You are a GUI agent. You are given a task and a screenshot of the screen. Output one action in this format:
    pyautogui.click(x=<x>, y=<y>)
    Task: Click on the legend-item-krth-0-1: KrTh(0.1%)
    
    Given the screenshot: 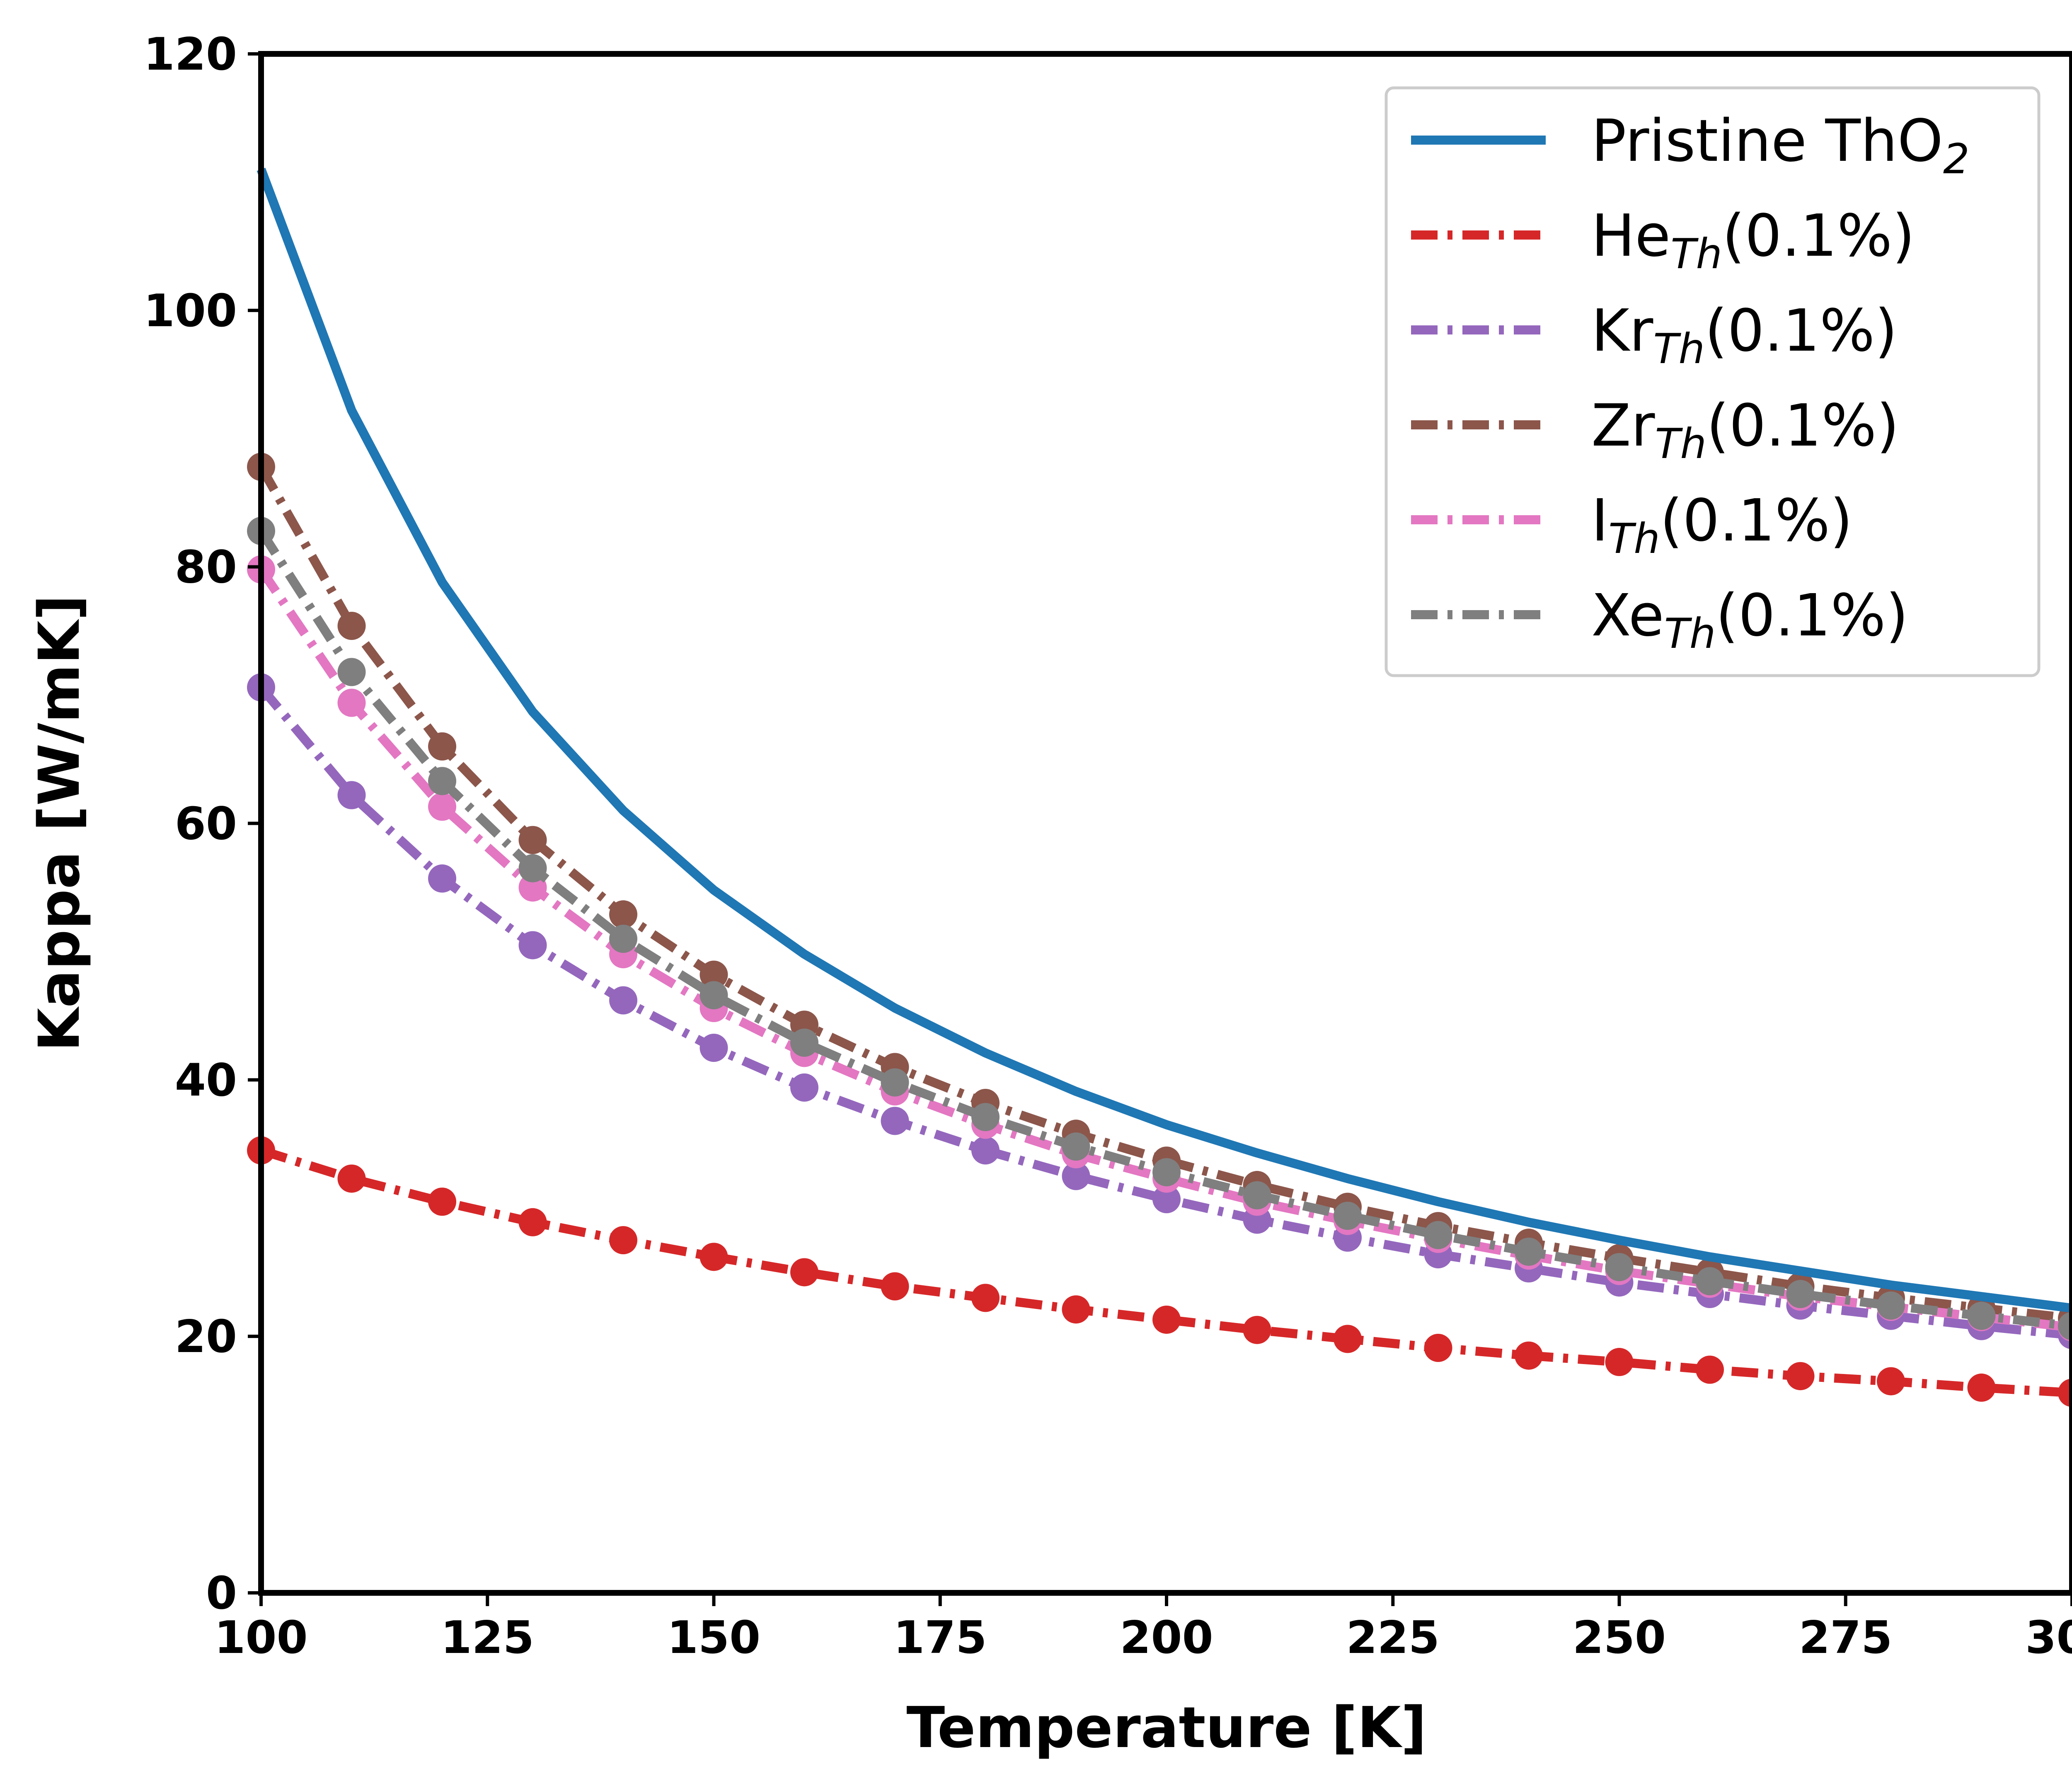 What is the action you would take?
    pyautogui.click(x=1654, y=335)
    